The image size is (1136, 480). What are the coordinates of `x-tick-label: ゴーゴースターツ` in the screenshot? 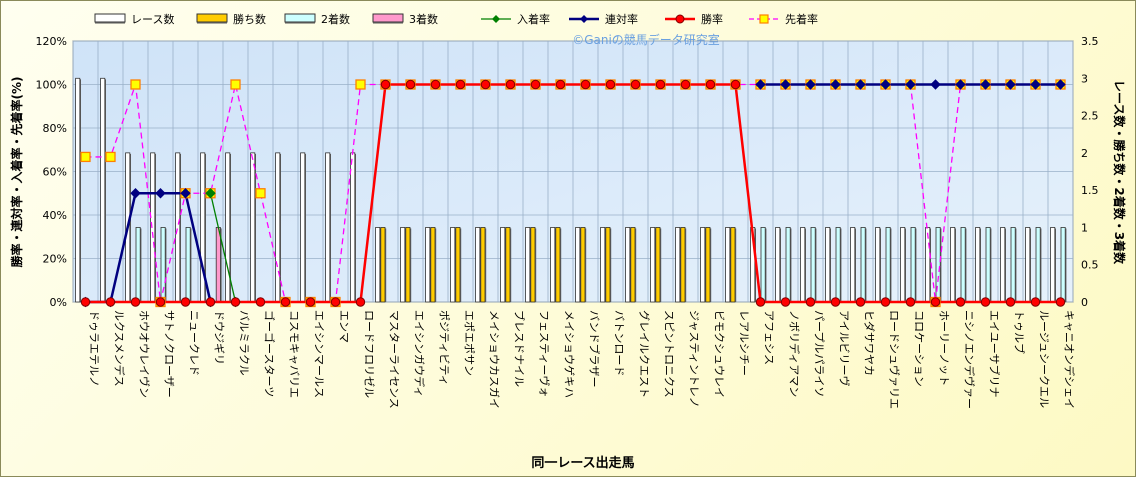 It's located at (270, 353).